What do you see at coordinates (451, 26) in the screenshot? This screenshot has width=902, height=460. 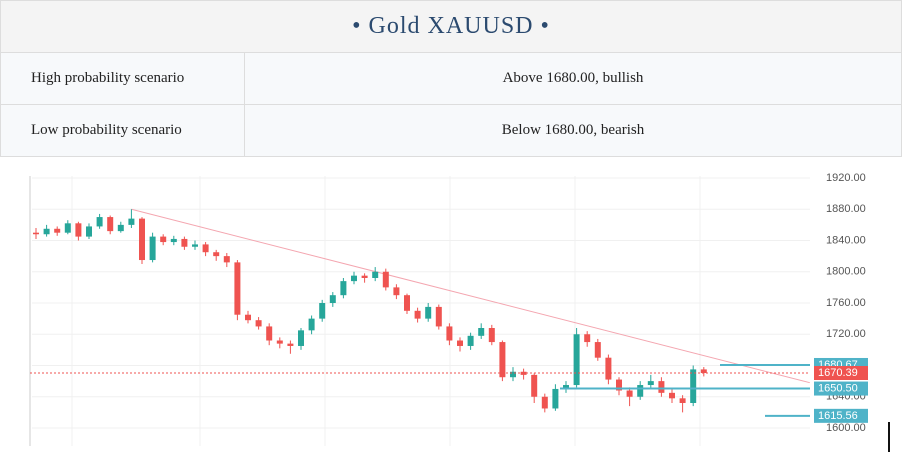 I see `title: • Gold XAUUSD •` at bounding box center [451, 26].